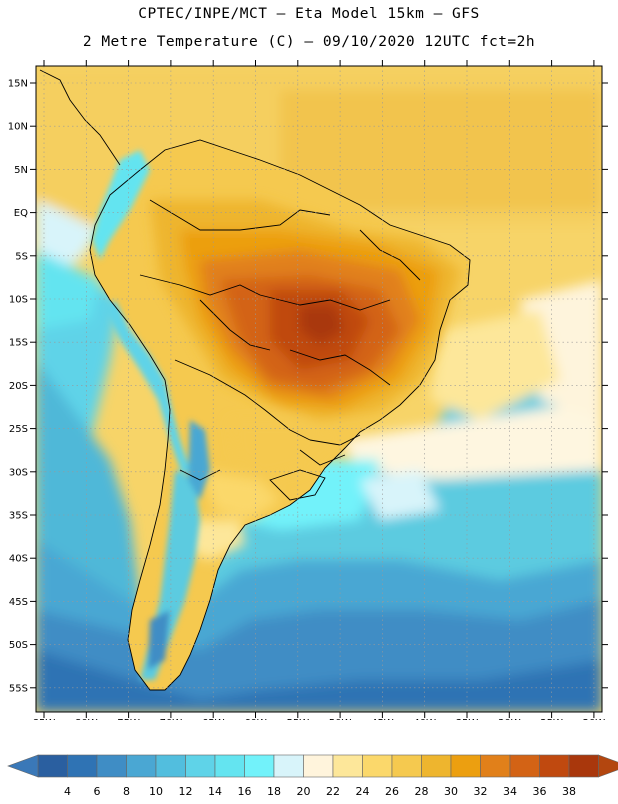 This screenshot has height=804, width=618. Describe the element at coordinates (171, 719) in the screenshot. I see `lon-label: 70W` at that location.